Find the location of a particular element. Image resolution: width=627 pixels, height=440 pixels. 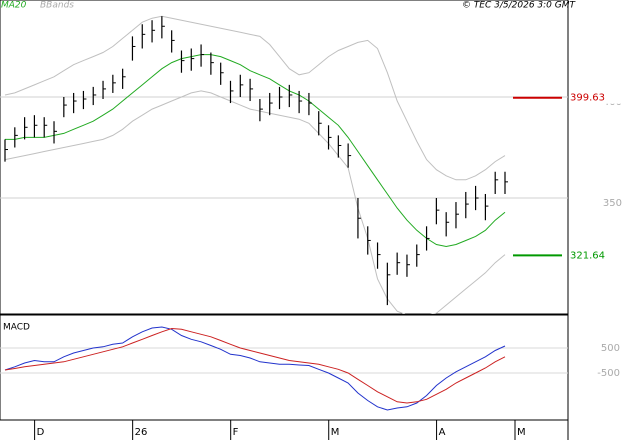

macd-line is located at coordinates (255, 365).